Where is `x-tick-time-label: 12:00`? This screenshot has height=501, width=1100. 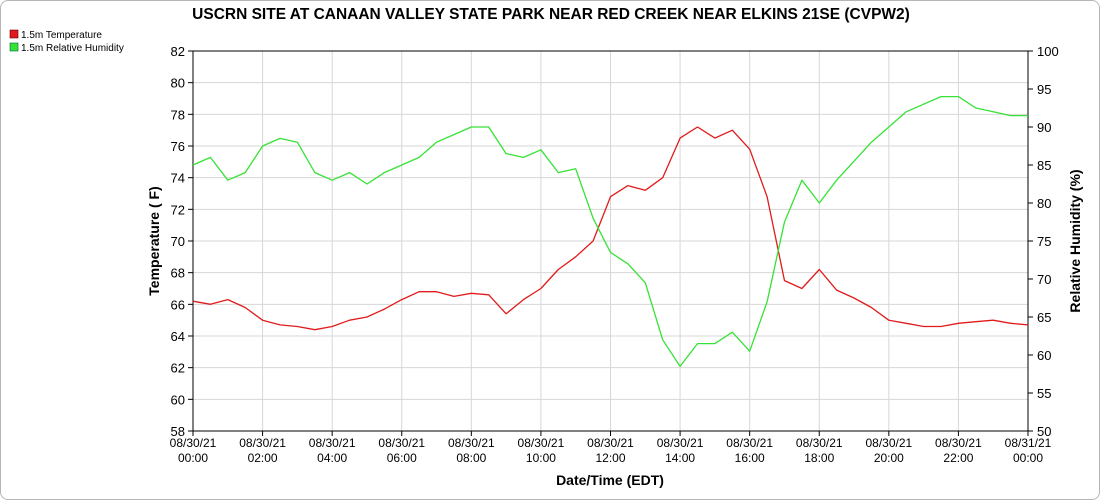 x-tick-time-label: 12:00 is located at coordinates (610, 458).